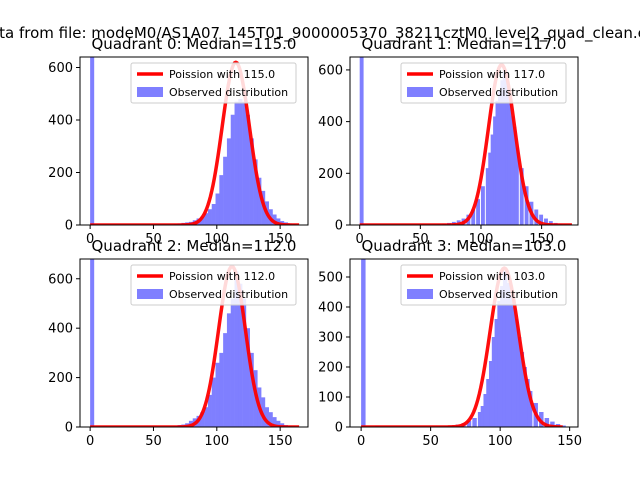 Image resolution: width=640 pixels, height=480 pixels. Describe the element at coordinates (330, 398) in the screenshot. I see `y-tick-label: 100` at that location.